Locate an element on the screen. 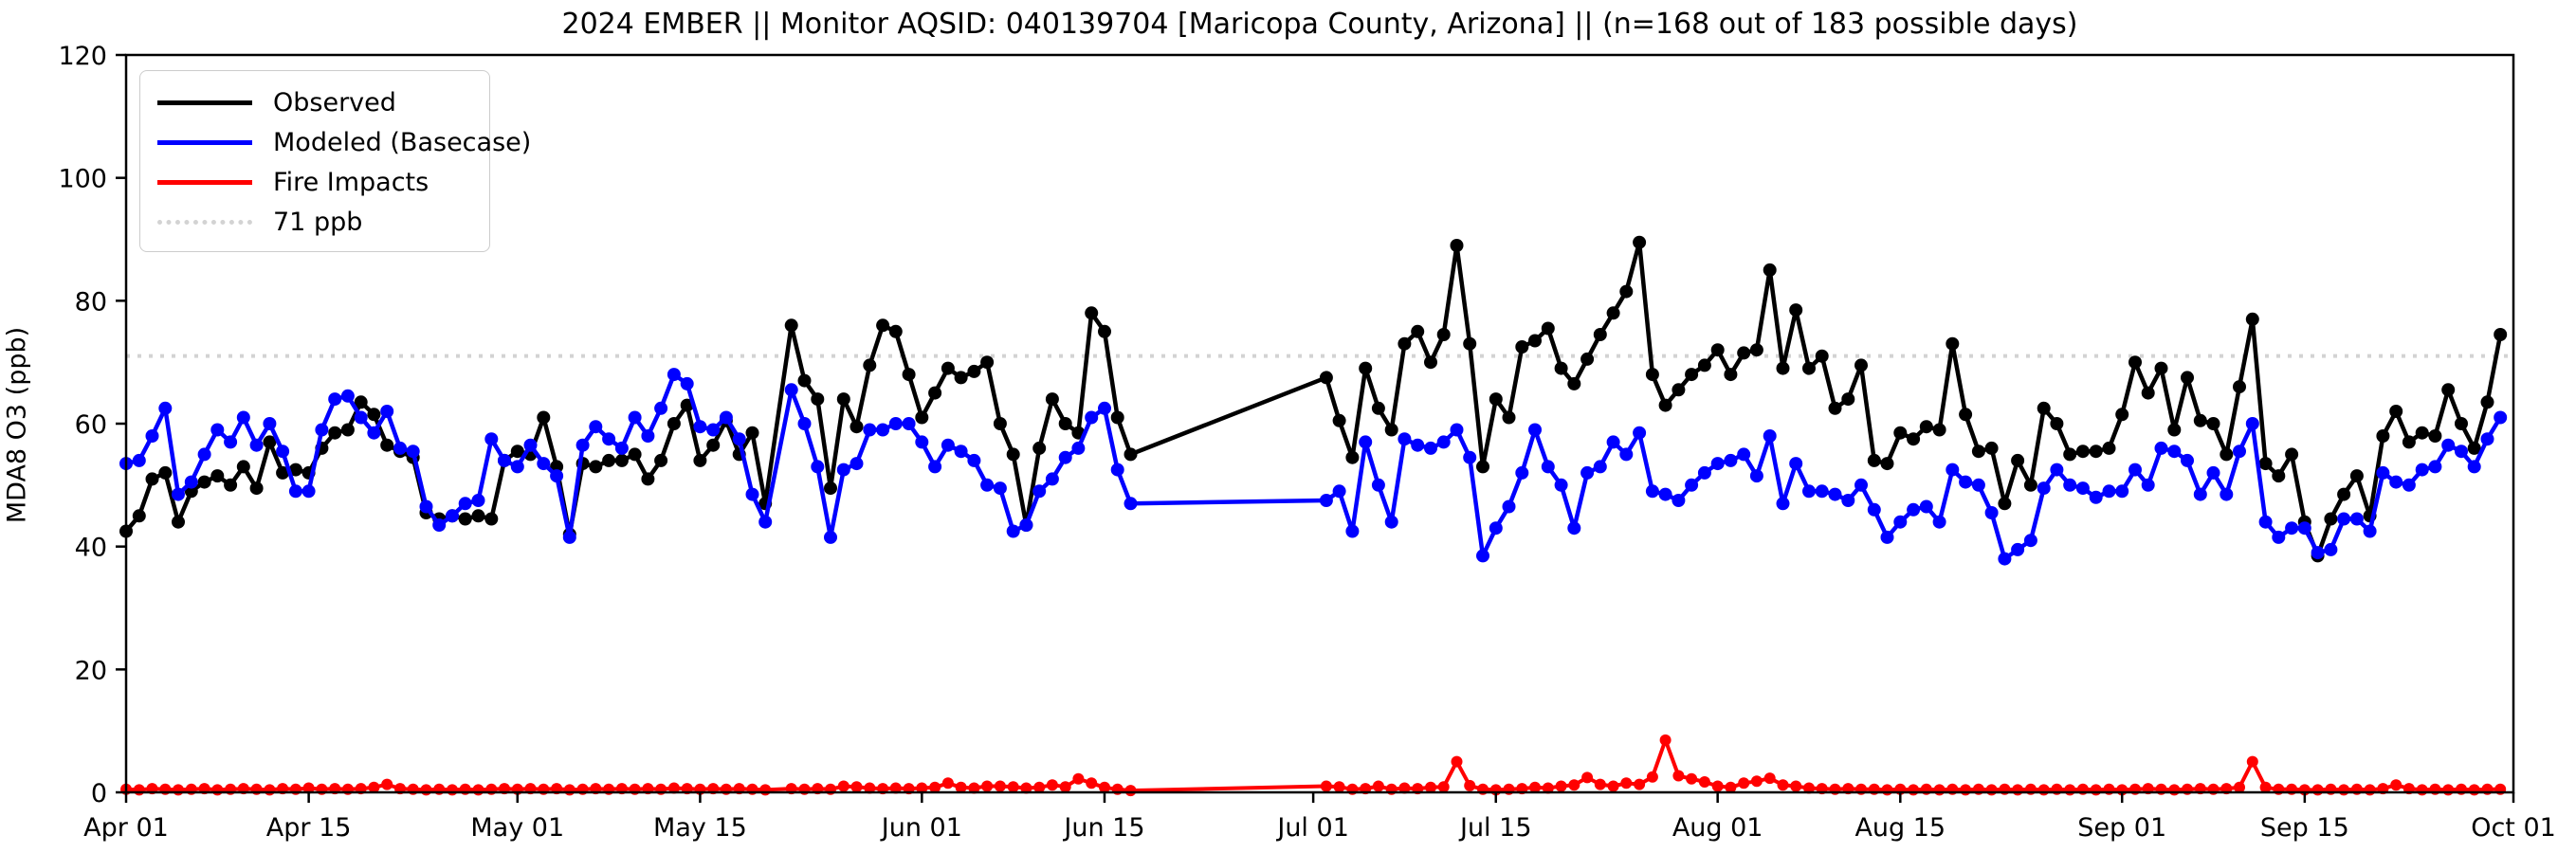  y-tick-label: 60 is located at coordinates (91, 425).